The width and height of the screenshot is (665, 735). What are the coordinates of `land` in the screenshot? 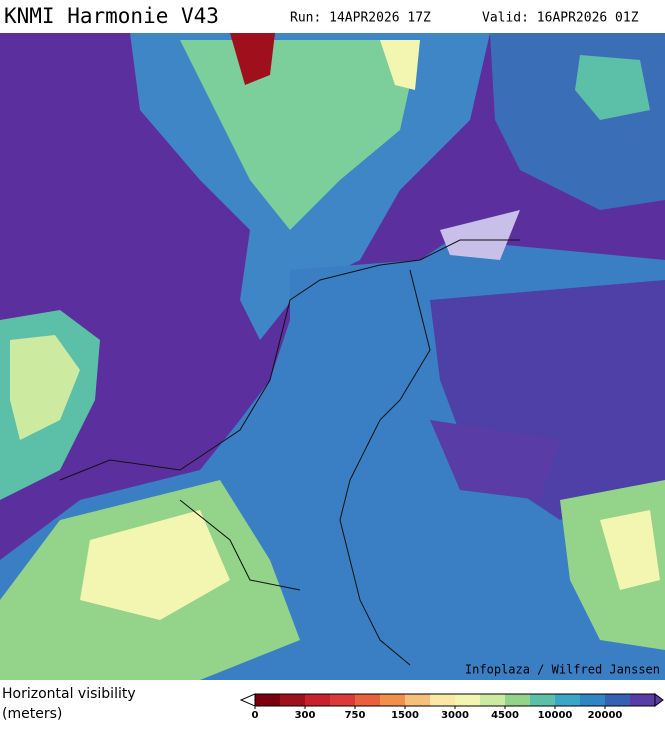 It's located at (612, 87).